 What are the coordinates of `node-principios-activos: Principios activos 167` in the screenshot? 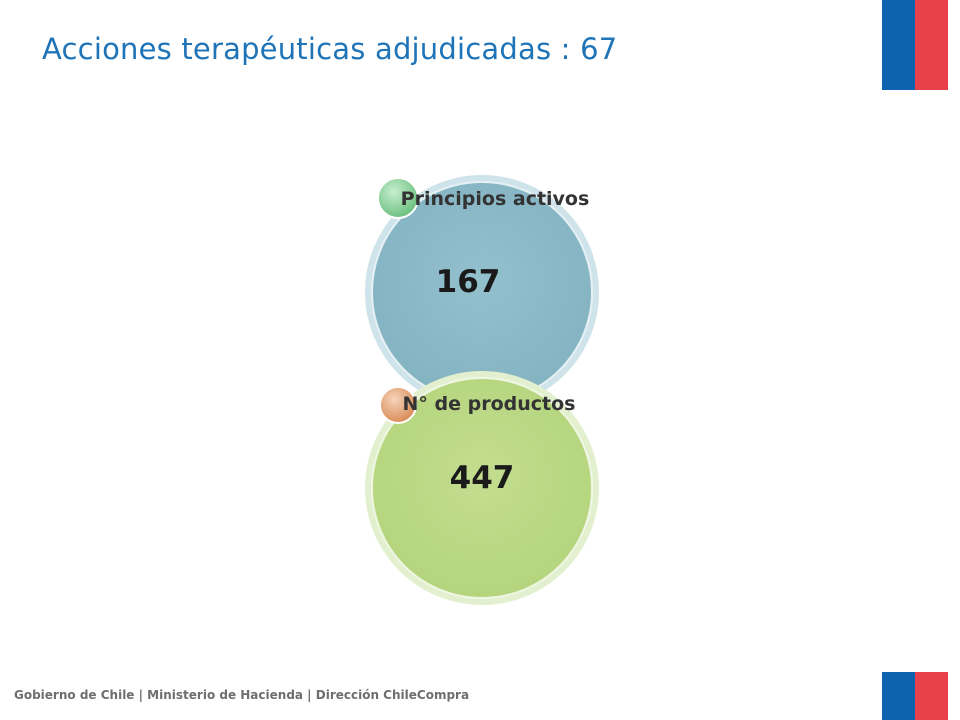 It's located at (482, 292).